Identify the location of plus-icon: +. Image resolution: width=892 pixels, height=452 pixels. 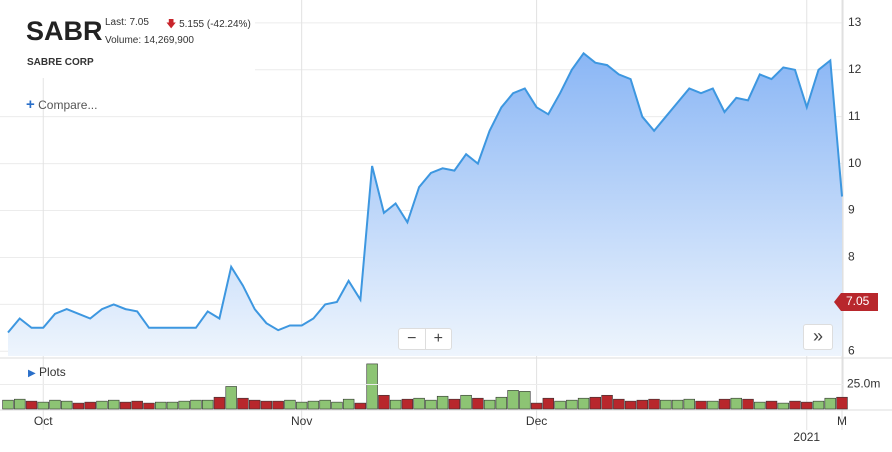
(30, 104).